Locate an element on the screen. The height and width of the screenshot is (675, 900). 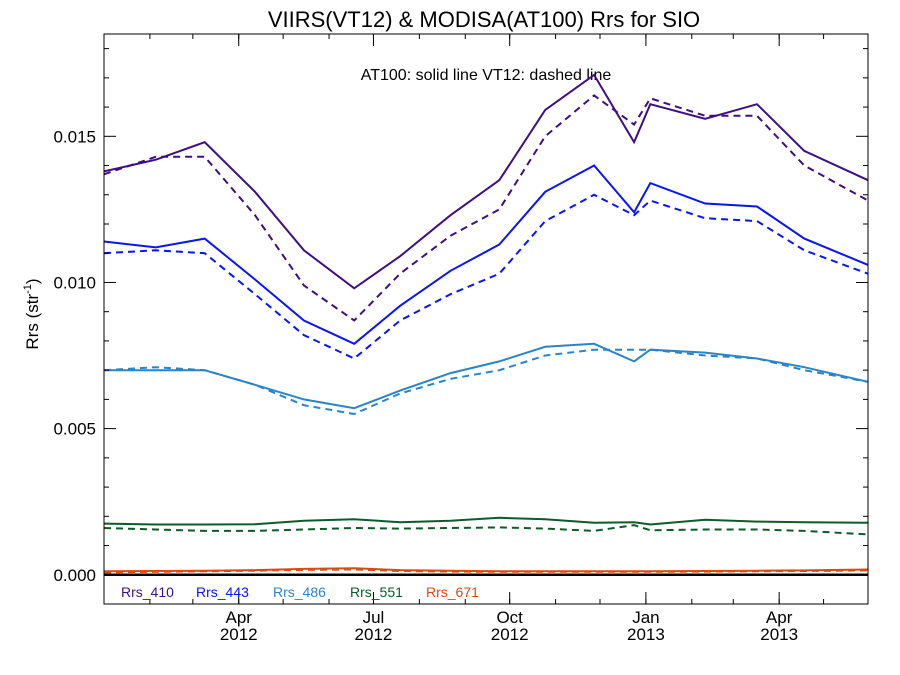
line-style-annotation: AT100: solid line VT12: dashed line is located at coordinates (486, 75).